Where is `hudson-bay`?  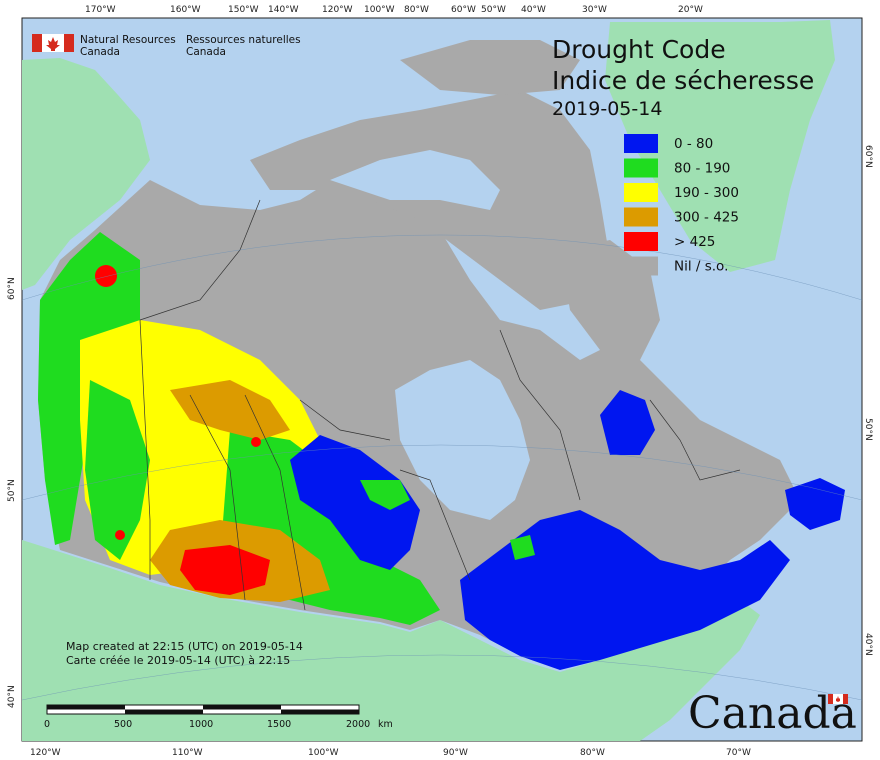 hudson-bay is located at coordinates (462, 440).